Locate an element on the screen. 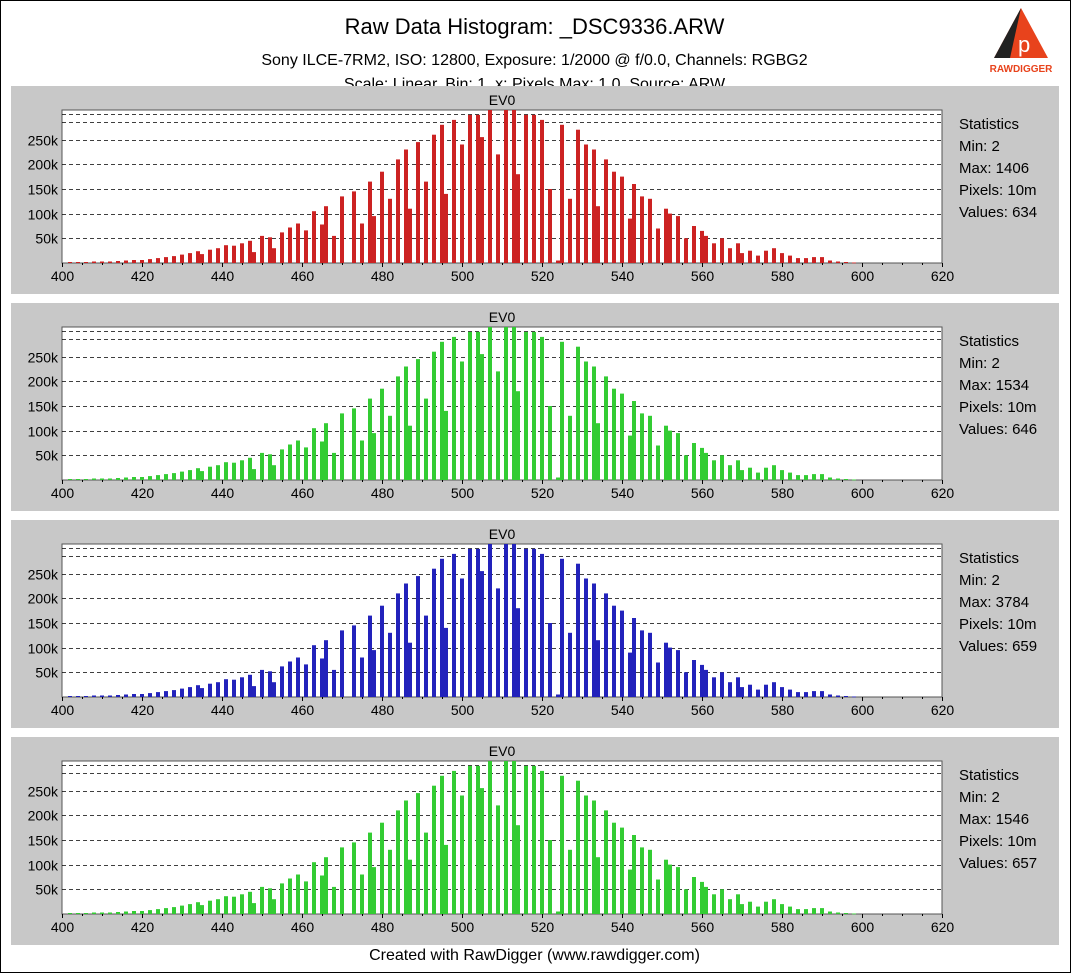  x-tick-label: 560 is located at coordinates (703, 927).